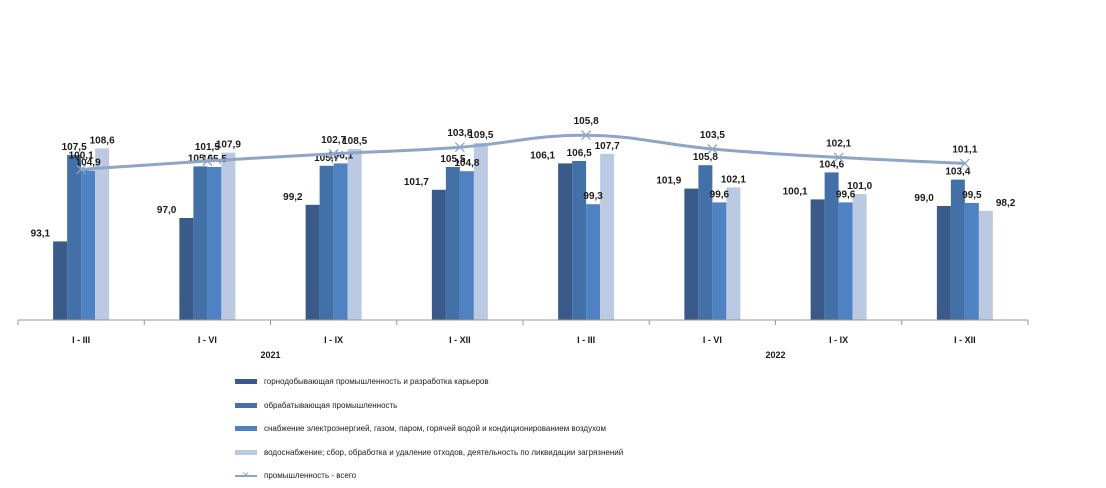 The width and height of the screenshot is (1106, 488). I want to click on bar-value-label: 99,0, so click(924, 198).